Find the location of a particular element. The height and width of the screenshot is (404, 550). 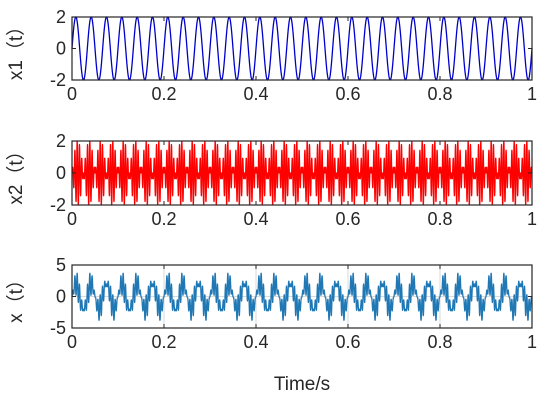

y-axis-label: x（t） is located at coordinates (16, 296).